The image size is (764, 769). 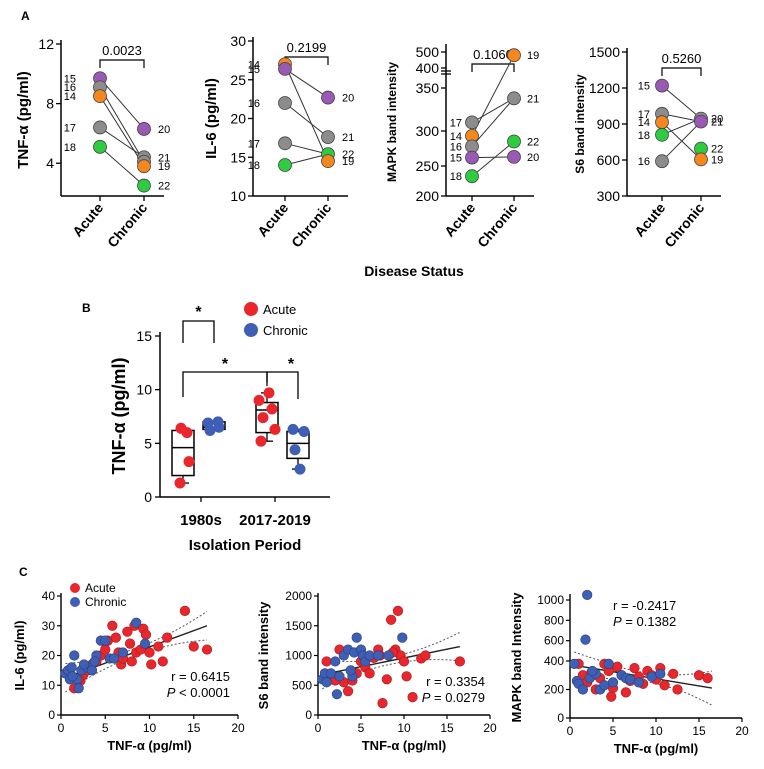 I want to click on p-value-label: 0.2199, so click(x=307, y=47).